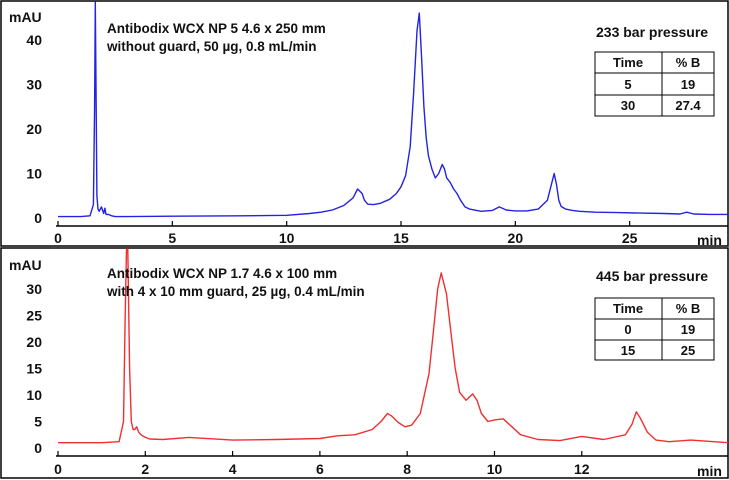  Describe the element at coordinates (652, 32) in the screenshot. I see `pressure-label: 233 bar pressure` at that location.